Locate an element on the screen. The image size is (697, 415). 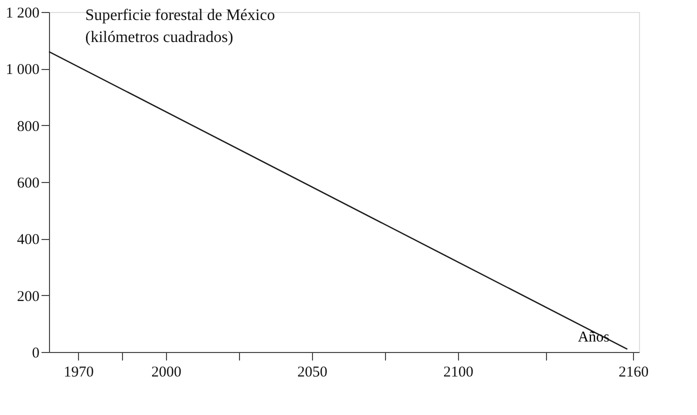
y-tick-label: 1 200 is located at coordinates (23, 14).